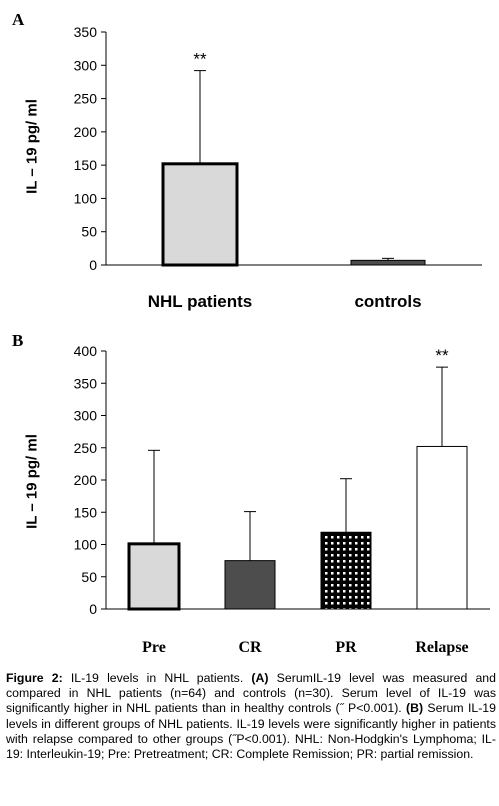 This screenshot has height=806, width=499. Describe the element at coordinates (346, 647) in the screenshot. I see `x-tick-label: PR` at that location.